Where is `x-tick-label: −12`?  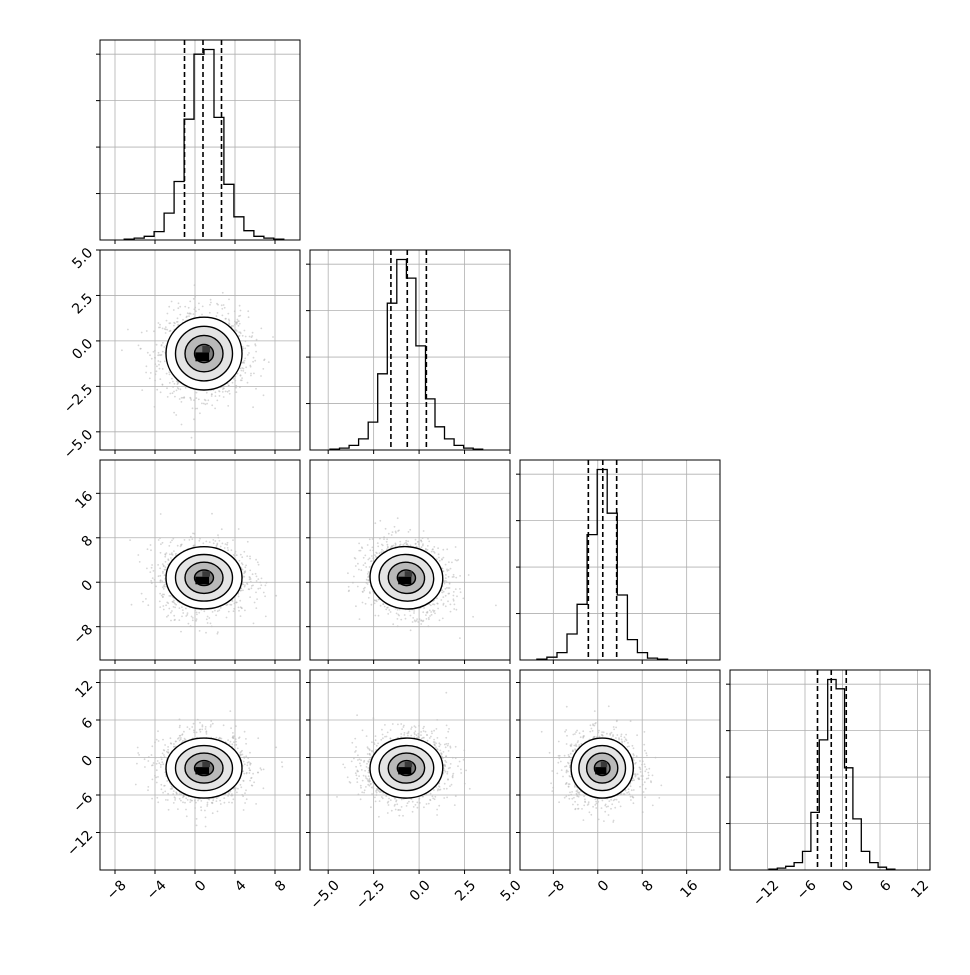 x-tick-label: −12 is located at coordinates (766, 893).